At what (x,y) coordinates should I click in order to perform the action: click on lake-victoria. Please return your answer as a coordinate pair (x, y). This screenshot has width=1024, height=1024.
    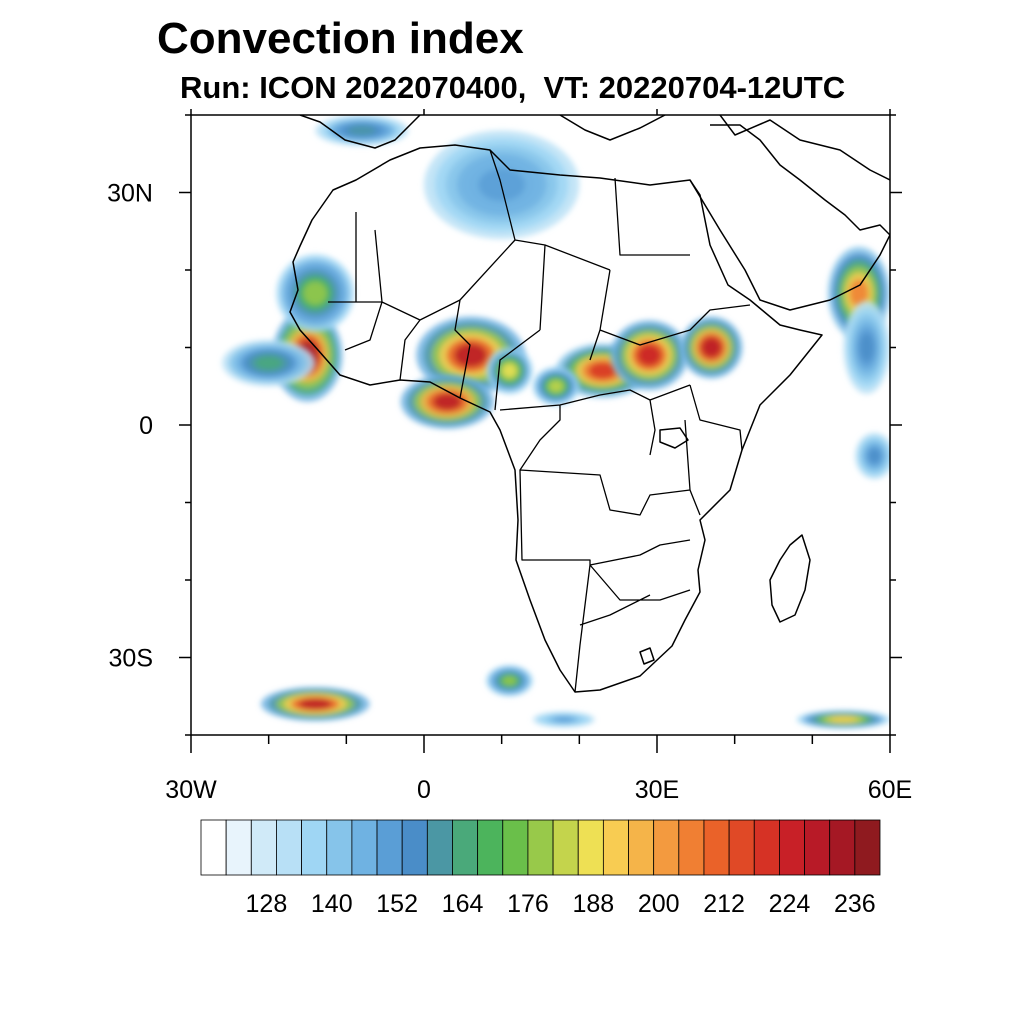
    Looking at the image, I should click on (674, 438).